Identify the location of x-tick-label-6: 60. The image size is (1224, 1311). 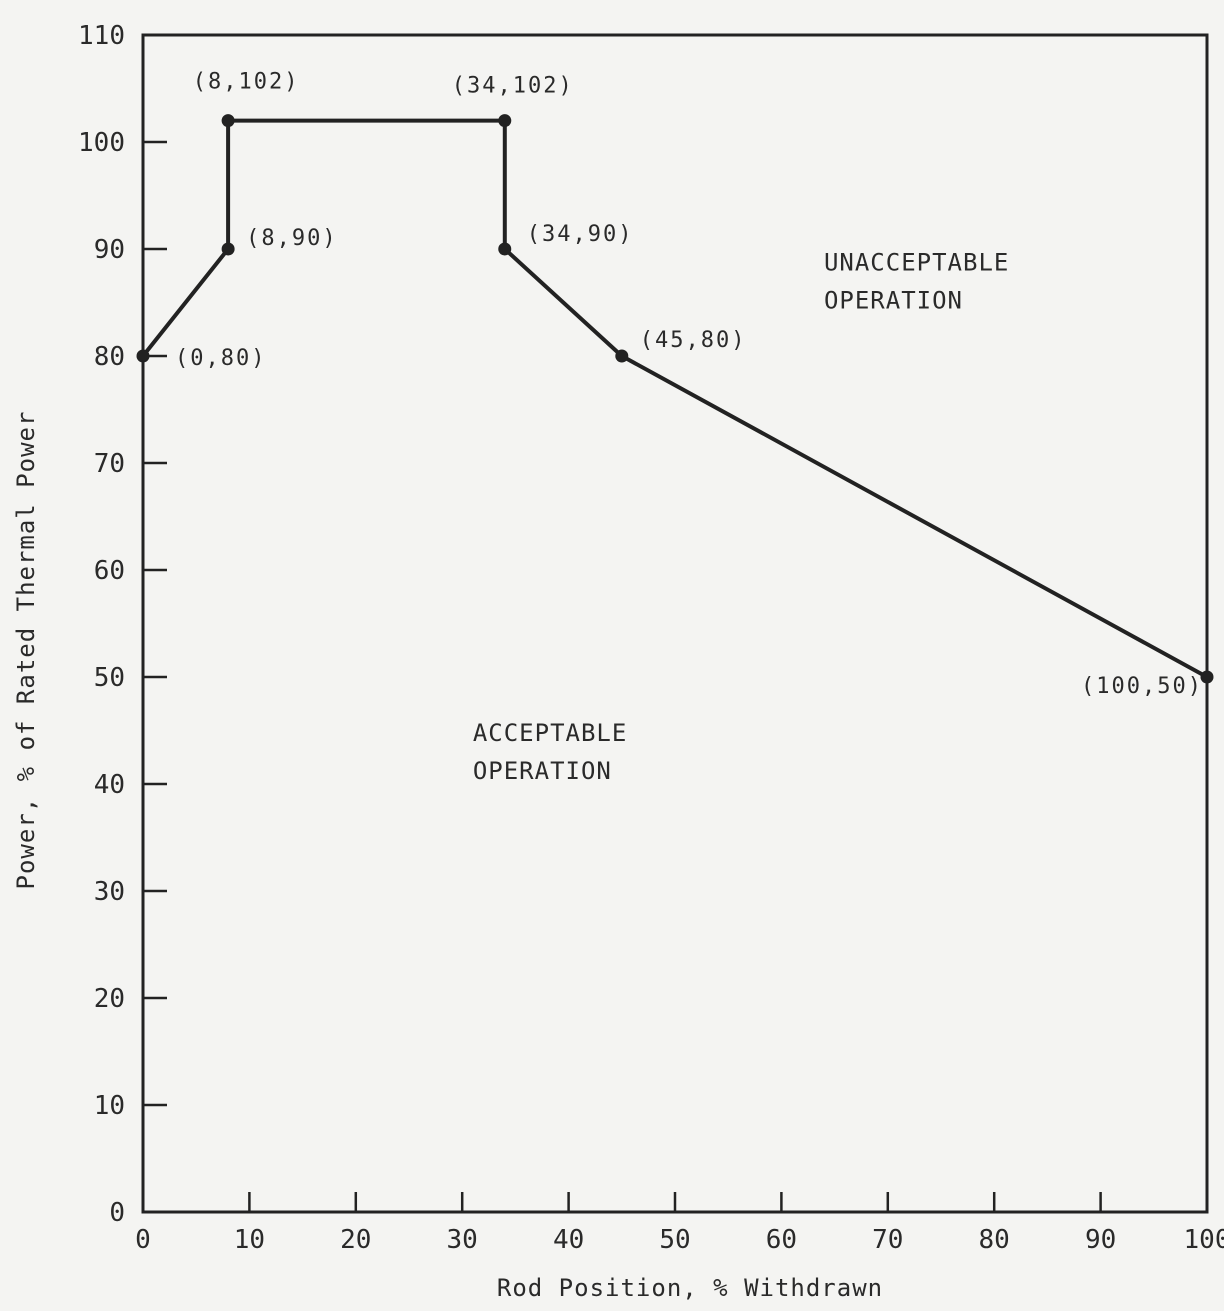
(781, 1240).